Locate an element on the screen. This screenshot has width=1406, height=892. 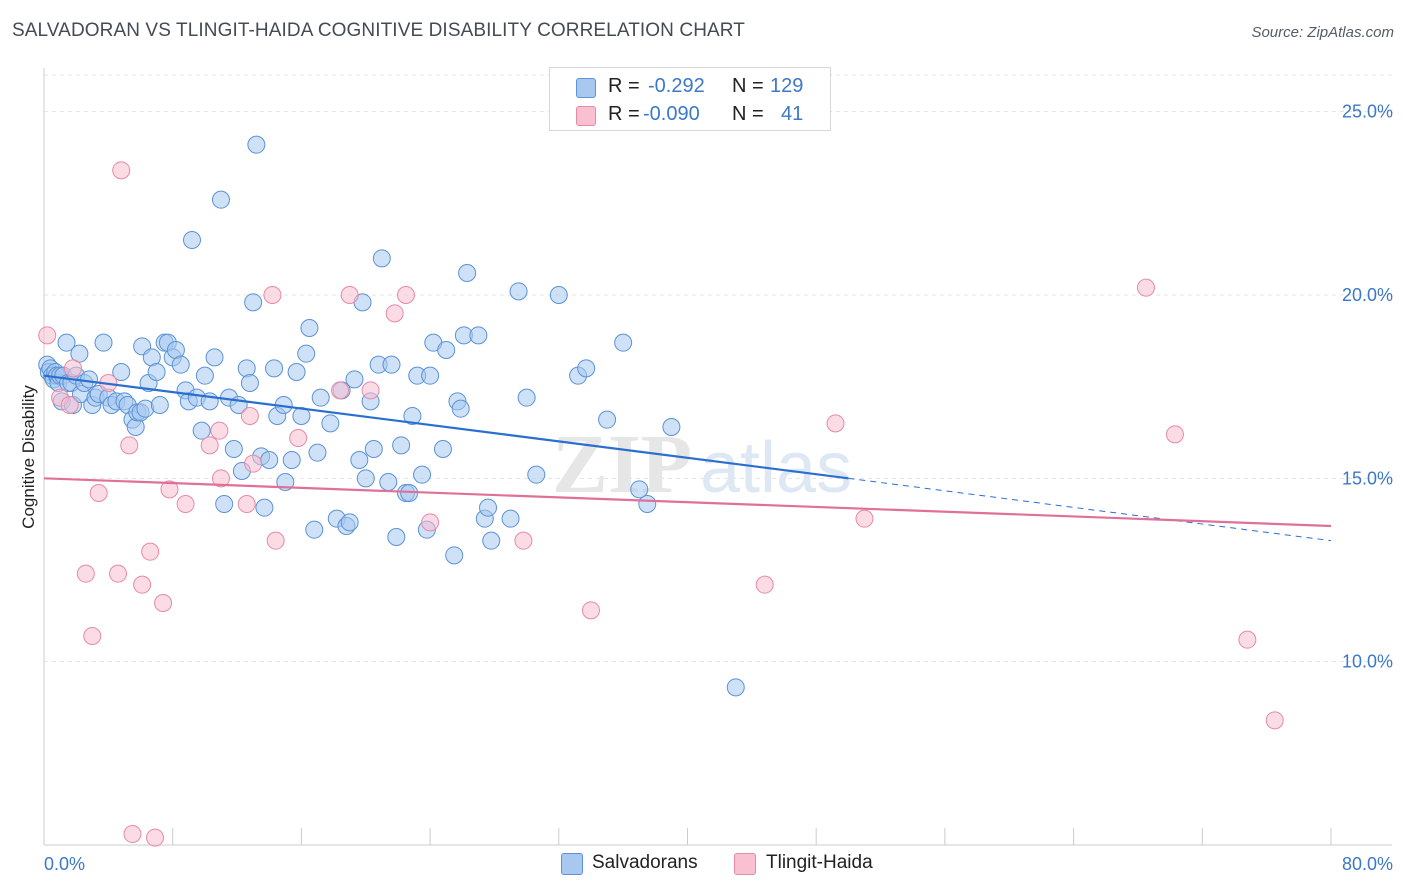
stats-legend: R = -0.292 N = 129 R = -0.090 N = 41 is located at coordinates (690, 99).